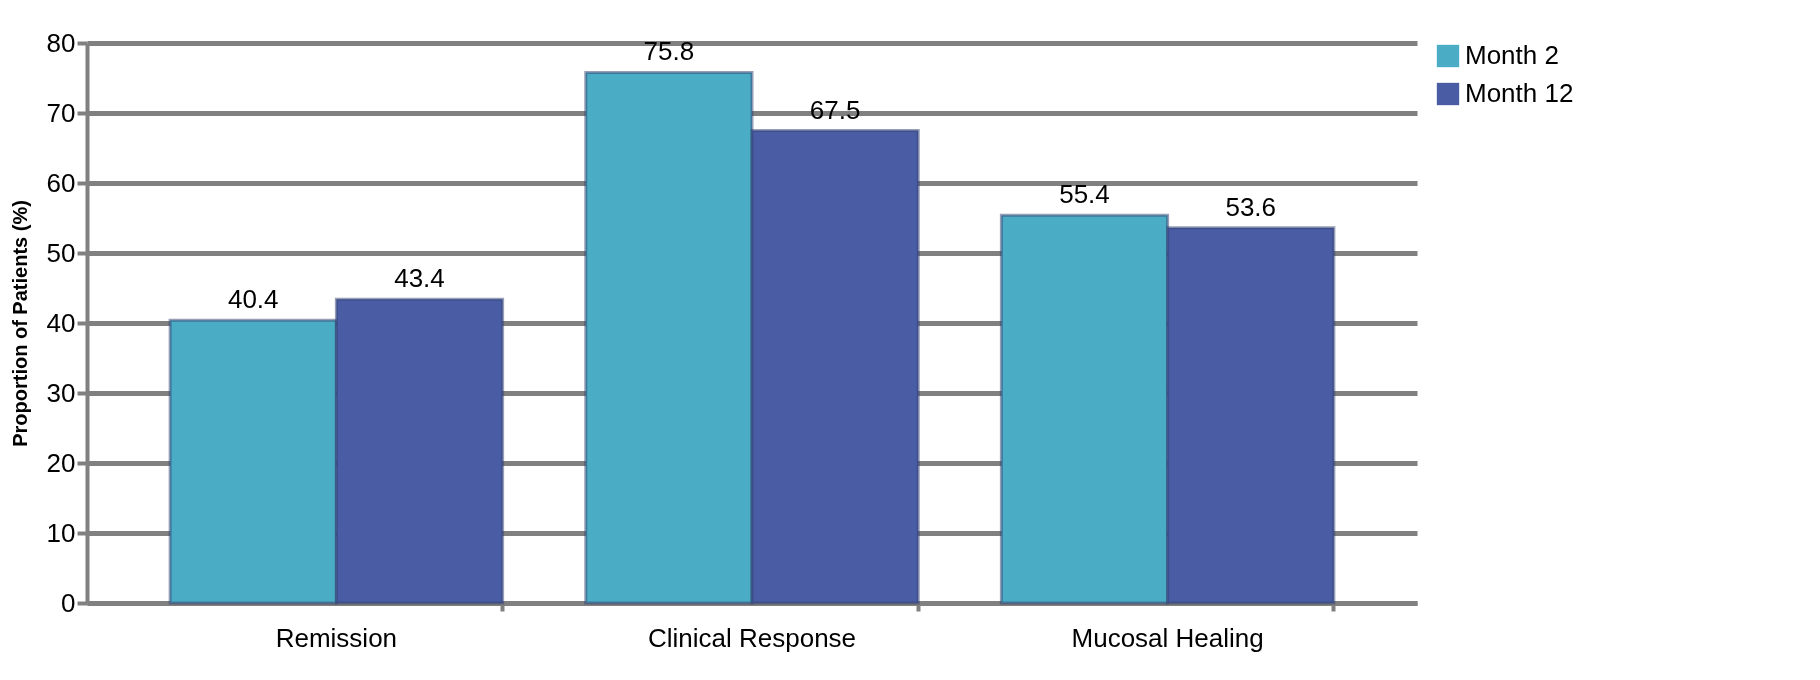 This screenshot has width=1820, height=680. Describe the element at coordinates (1519, 93) in the screenshot. I see `legend-label: Month 12` at that location.